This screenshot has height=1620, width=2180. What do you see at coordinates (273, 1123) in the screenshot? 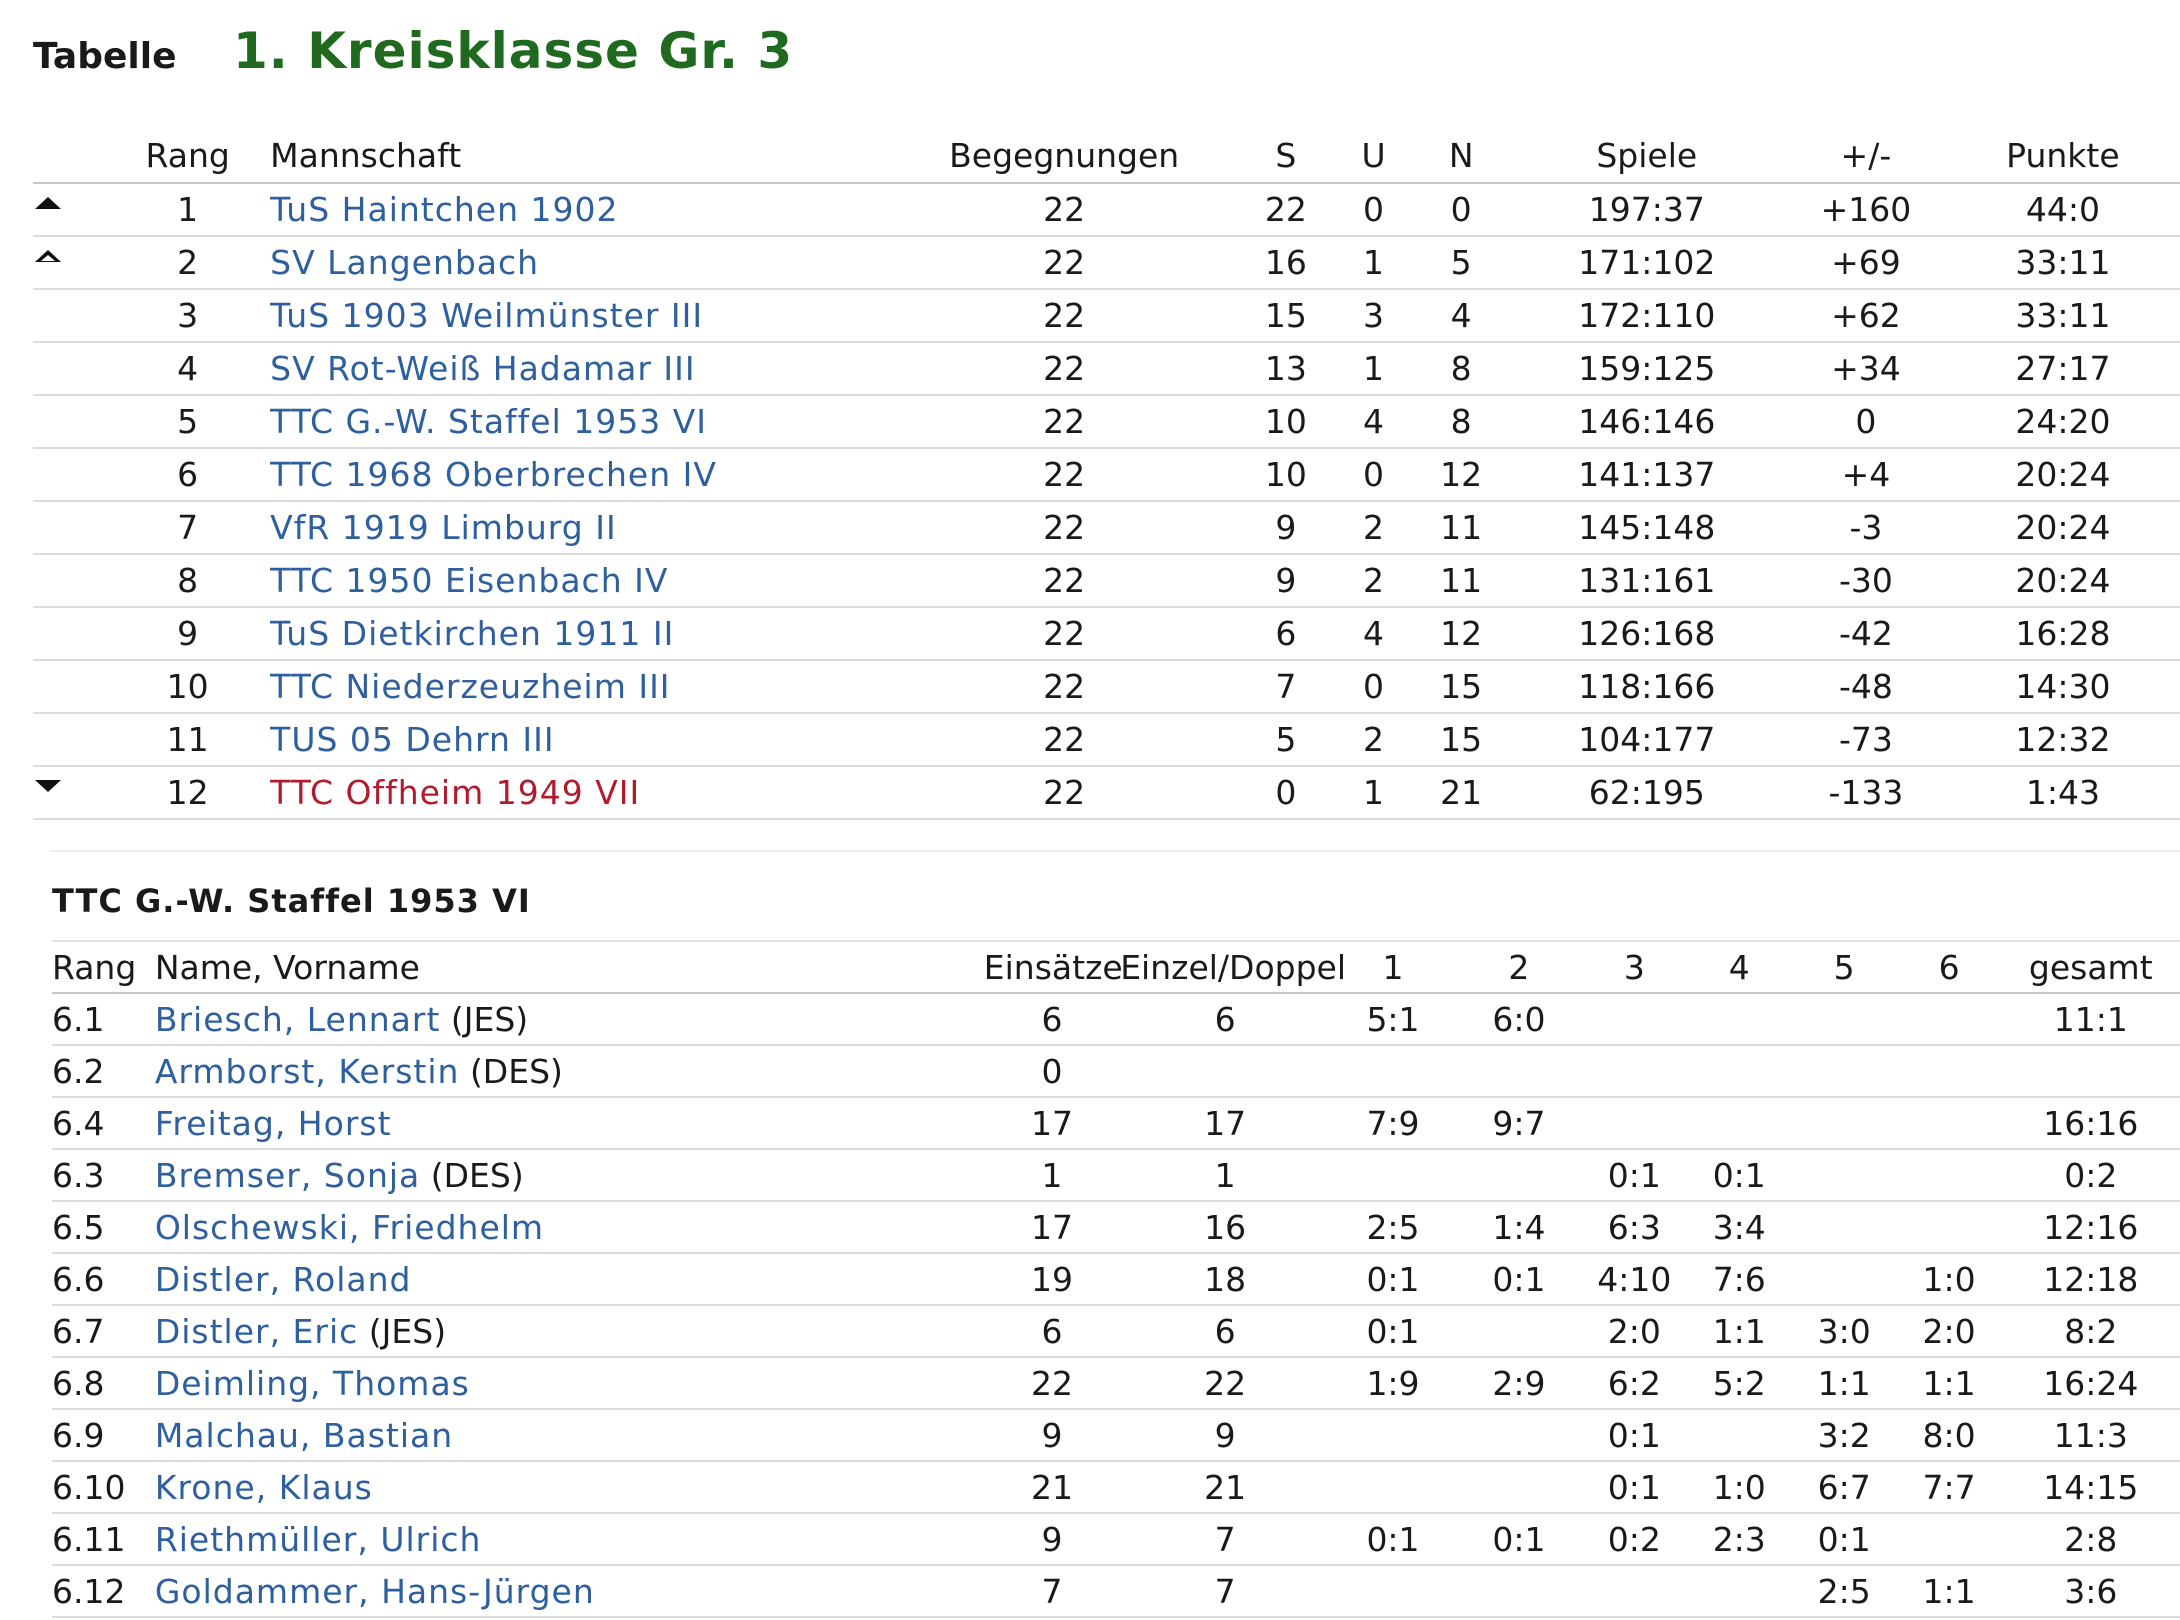
I see `player-link: Freitag, Horst` at bounding box center [273, 1123].